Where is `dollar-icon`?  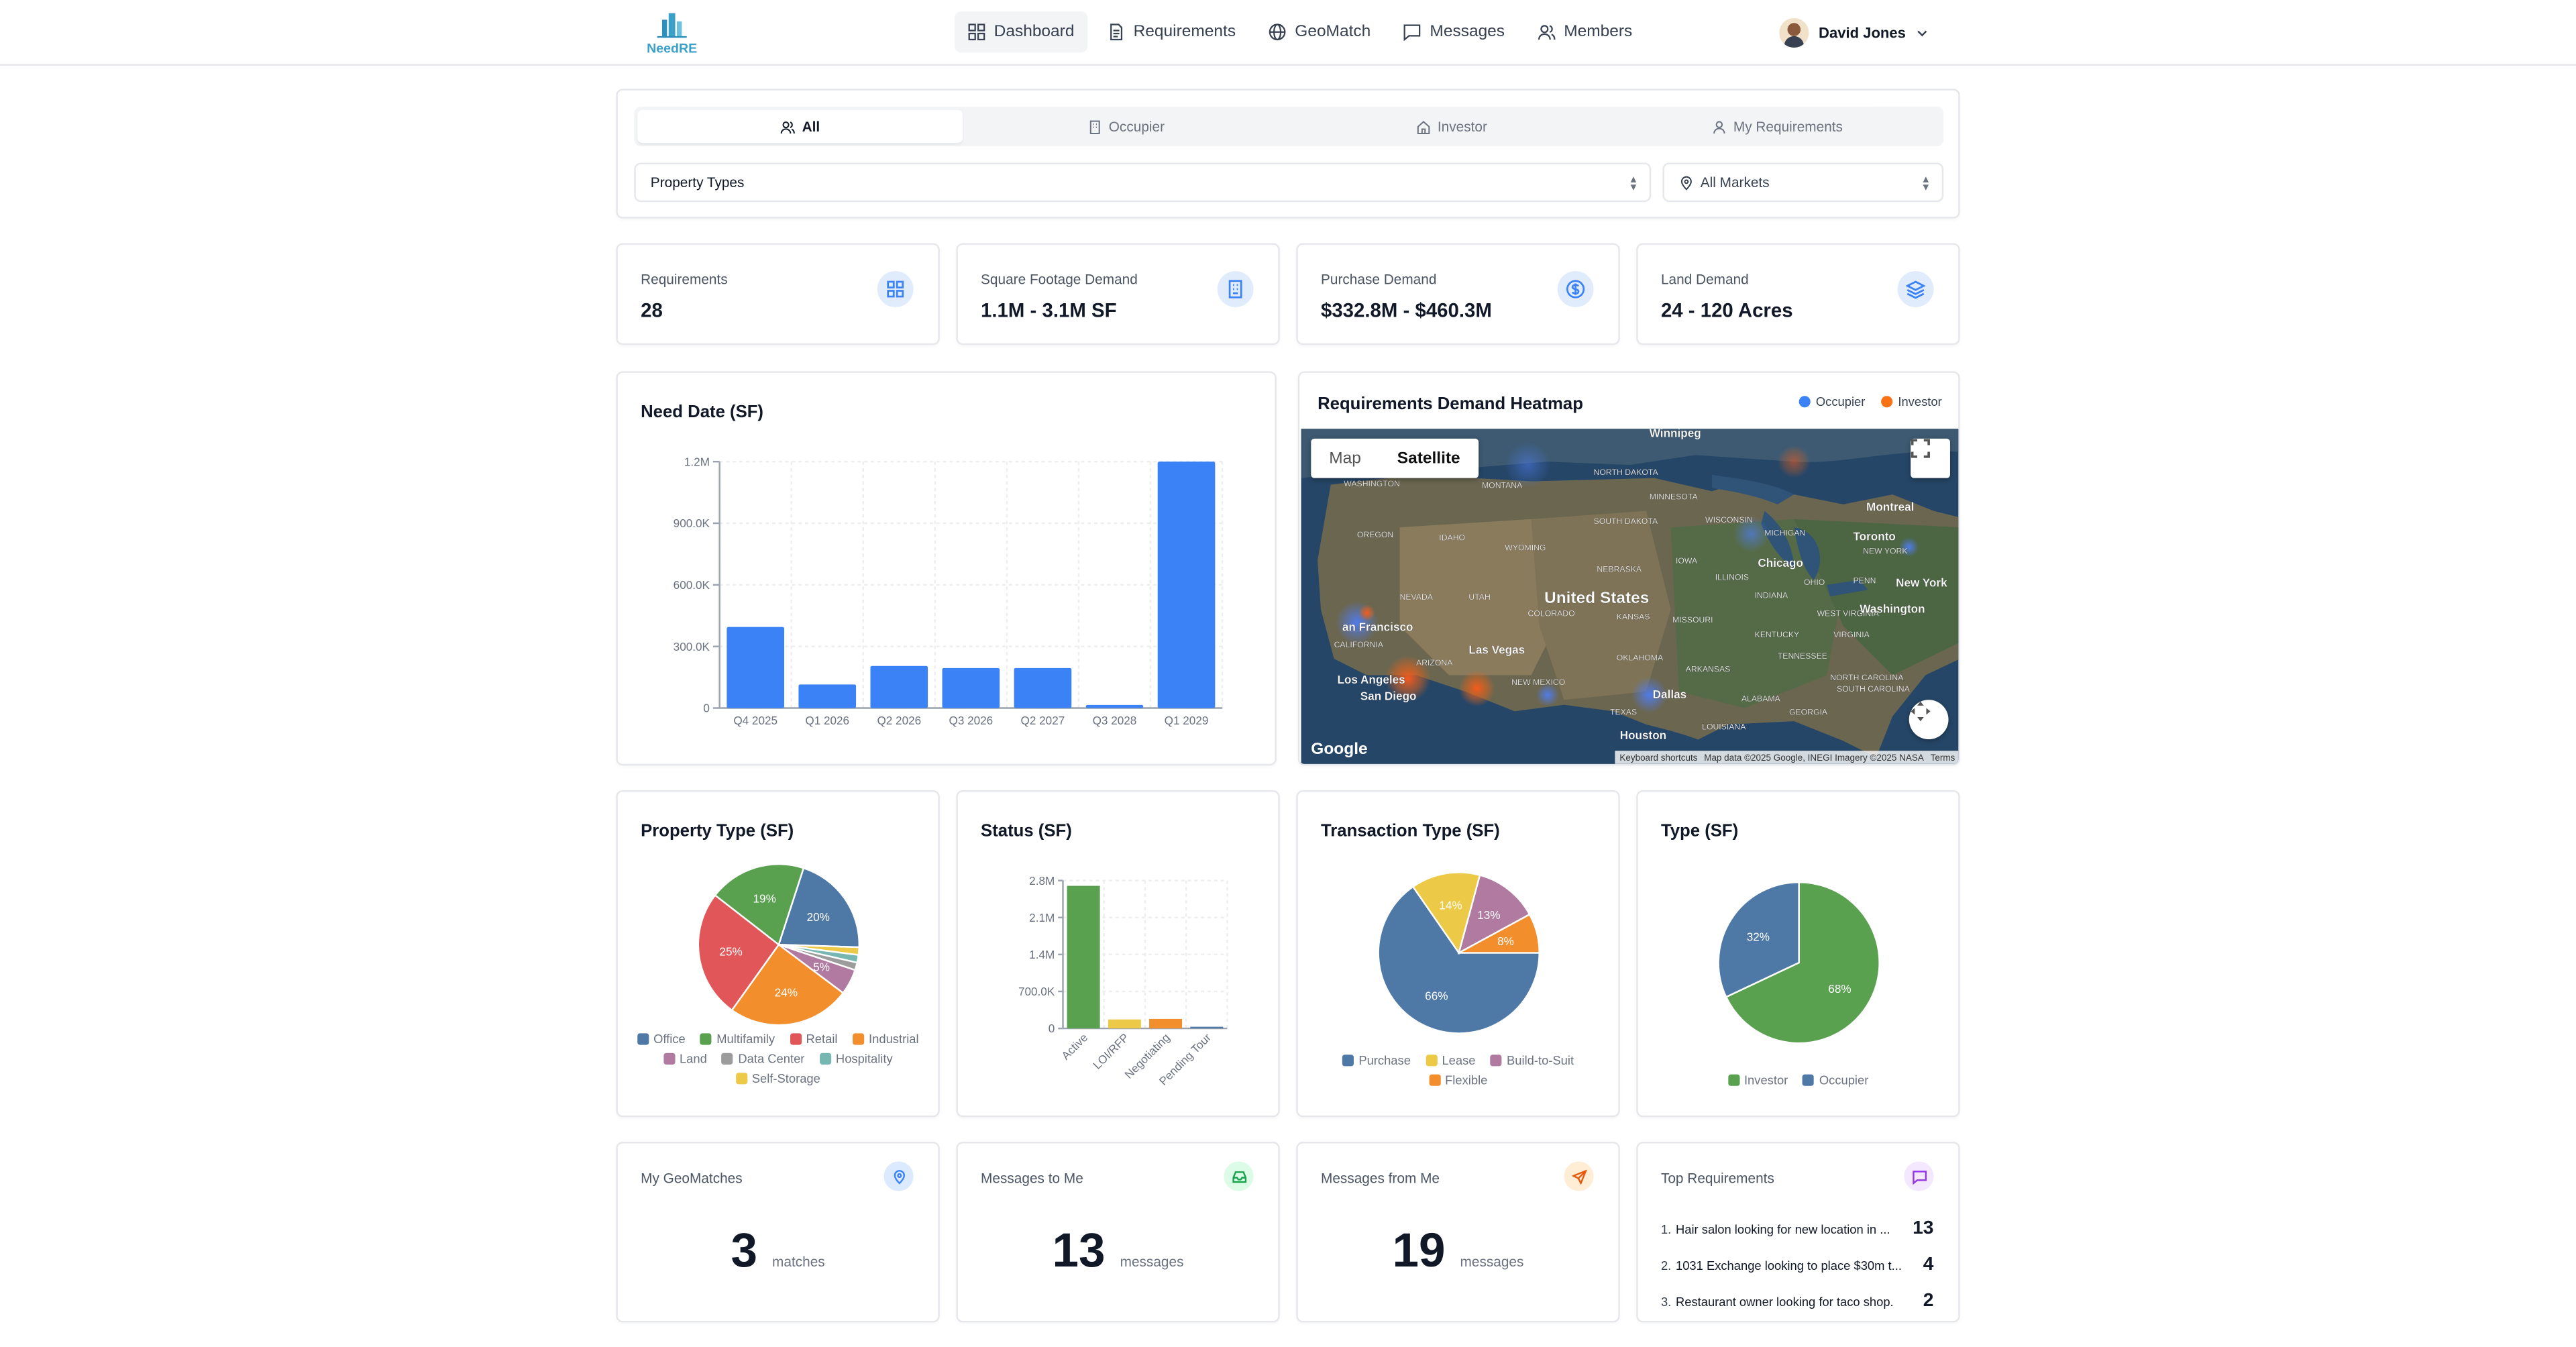
dollar-icon is located at coordinates (1575, 289).